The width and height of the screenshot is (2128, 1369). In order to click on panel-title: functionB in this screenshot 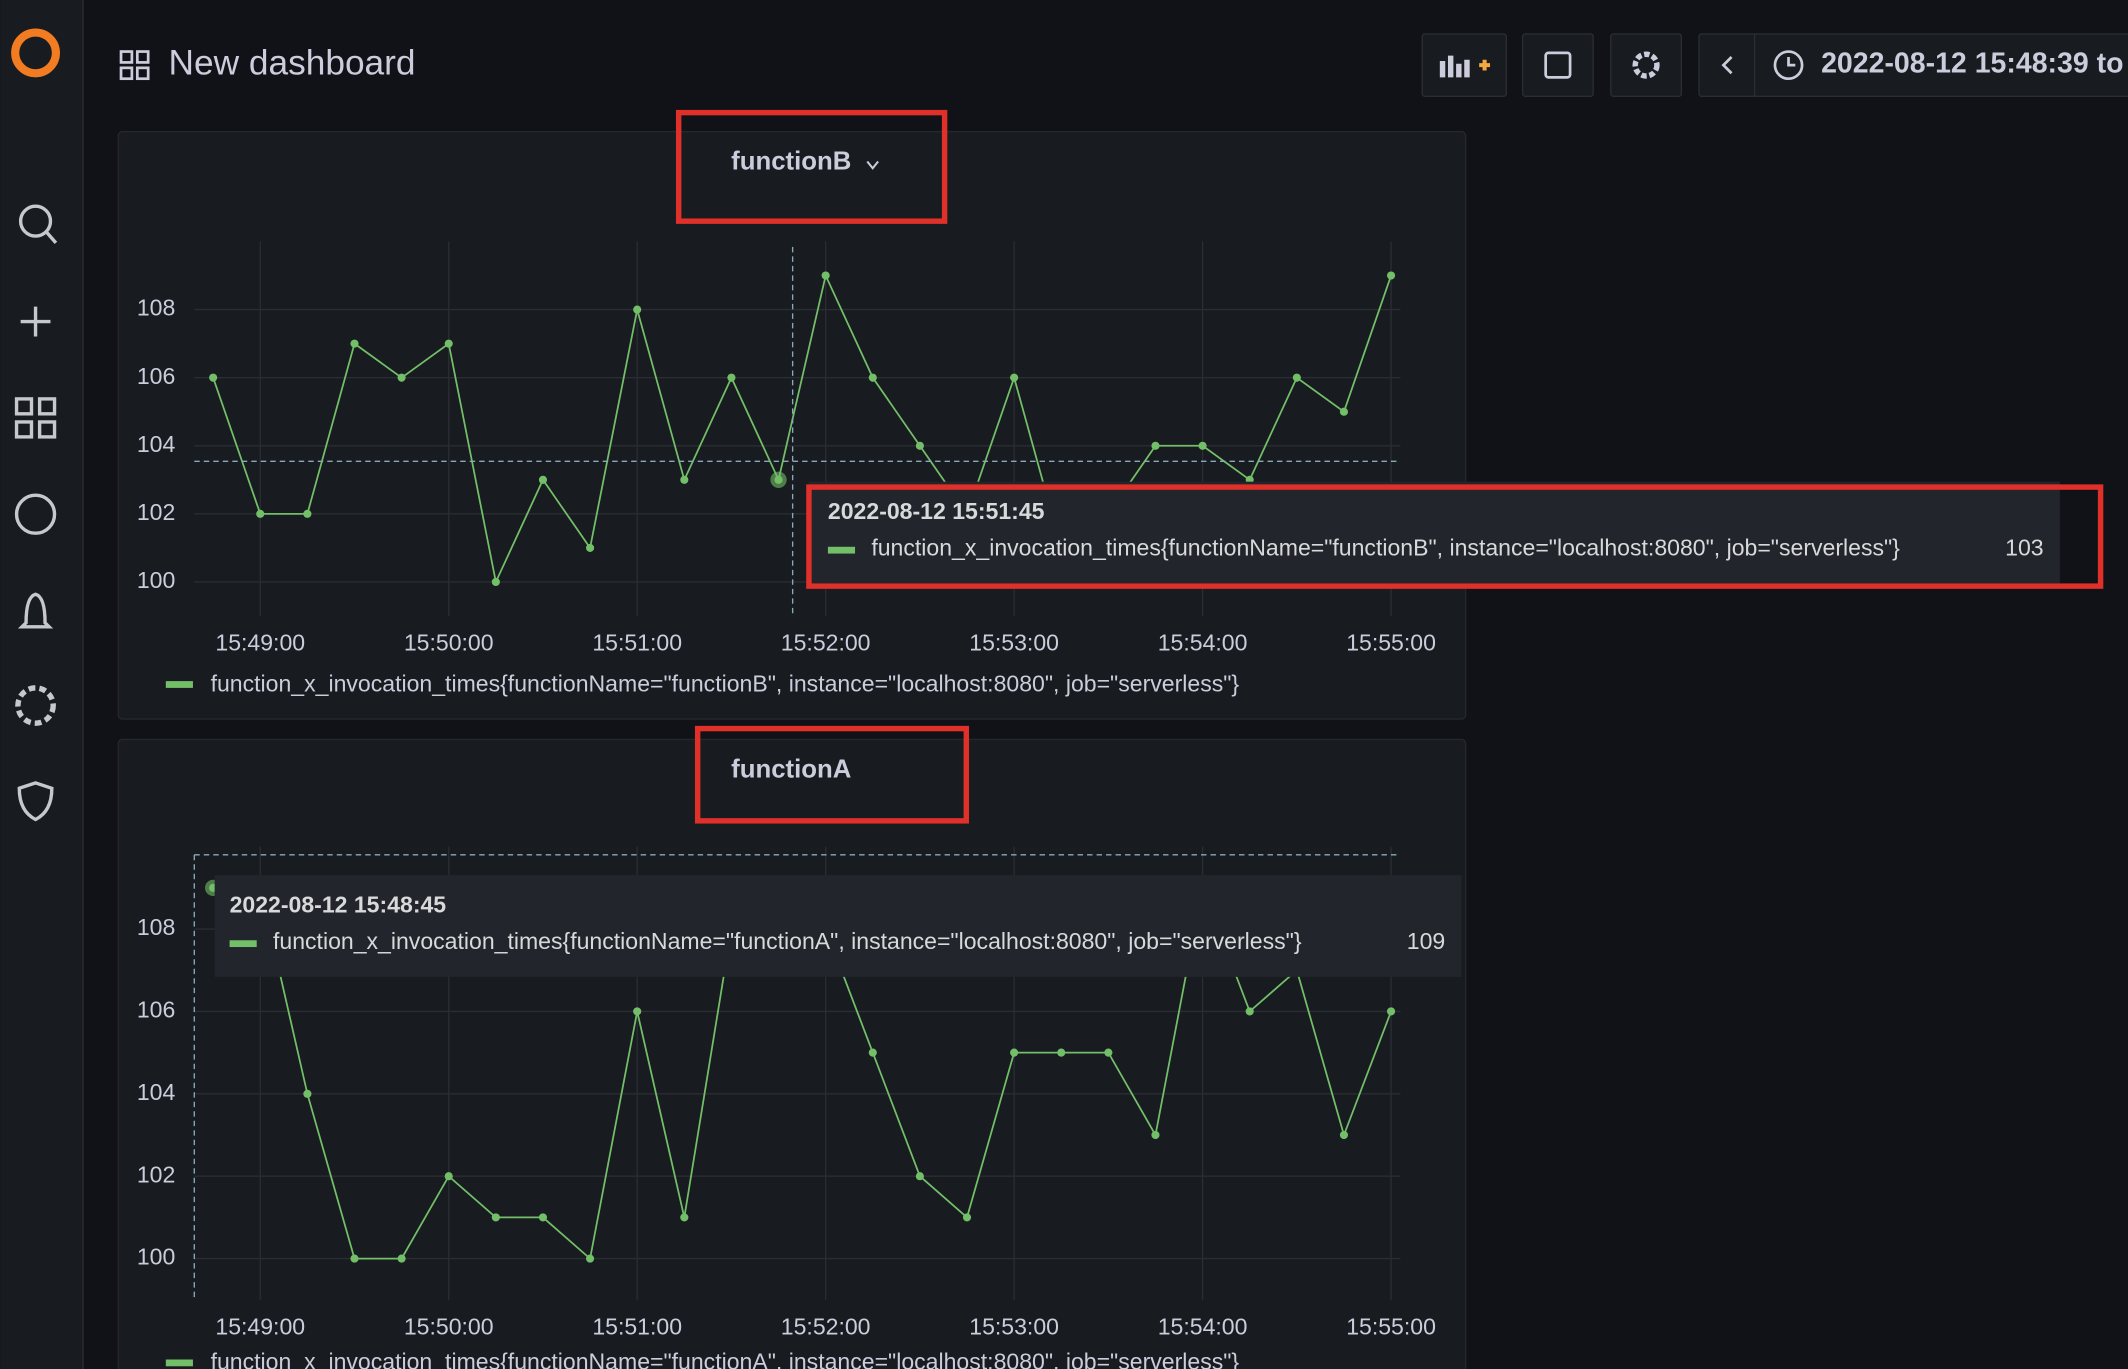, I will do `click(791, 162)`.